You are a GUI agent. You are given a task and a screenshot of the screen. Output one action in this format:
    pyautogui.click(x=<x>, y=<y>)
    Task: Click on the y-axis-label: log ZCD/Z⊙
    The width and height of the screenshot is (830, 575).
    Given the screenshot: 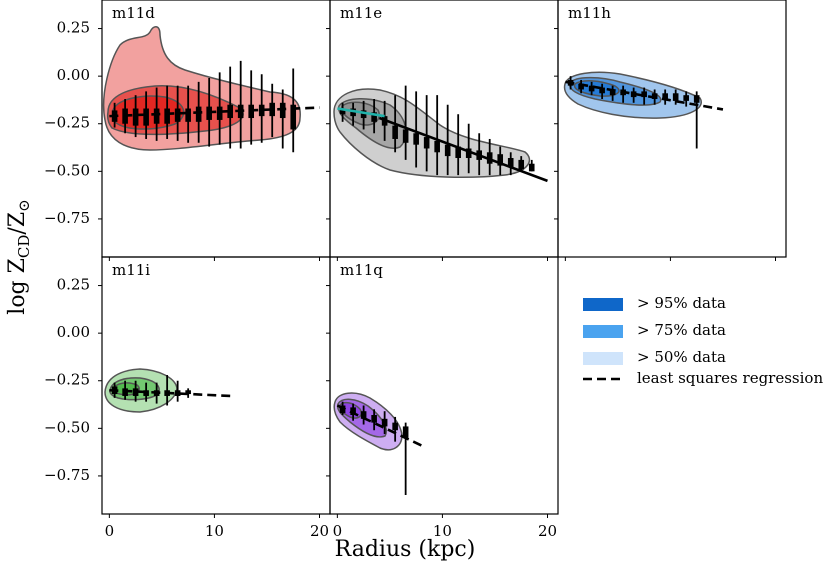 What is the action you would take?
    pyautogui.click(x=19, y=256)
    